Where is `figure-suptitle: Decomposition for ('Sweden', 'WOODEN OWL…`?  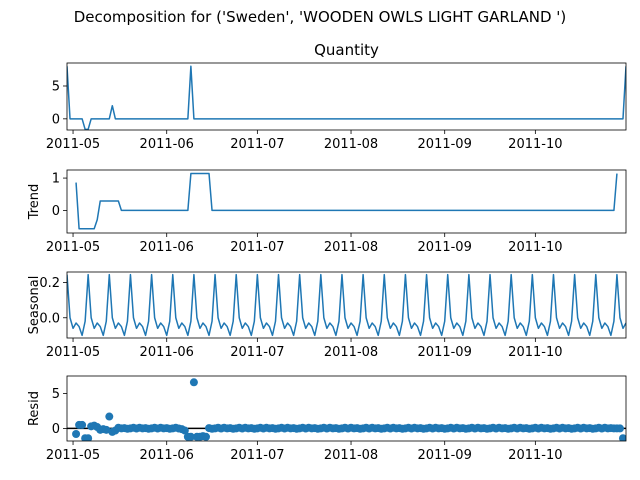 figure-suptitle: Decomposition for ('Sweden', 'WOODEN OWL… is located at coordinates (320, 17).